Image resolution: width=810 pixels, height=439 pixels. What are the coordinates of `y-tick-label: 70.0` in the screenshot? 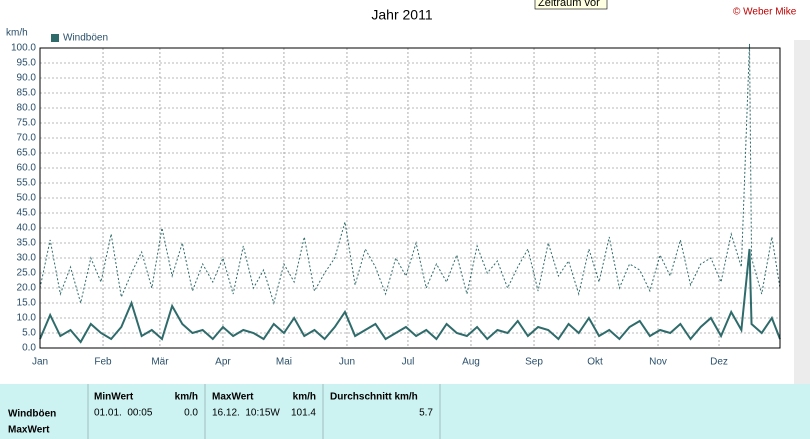 It's located at (27, 138).